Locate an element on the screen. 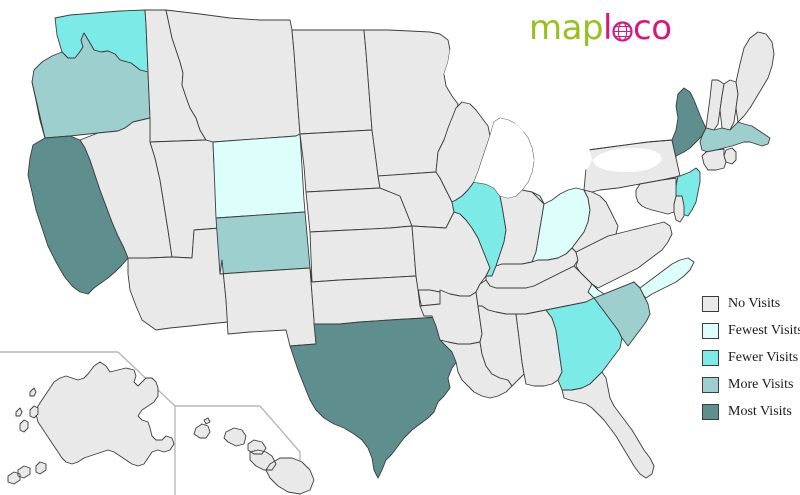 The height and width of the screenshot is (495, 800). state-SD is located at coordinates (340, 161).